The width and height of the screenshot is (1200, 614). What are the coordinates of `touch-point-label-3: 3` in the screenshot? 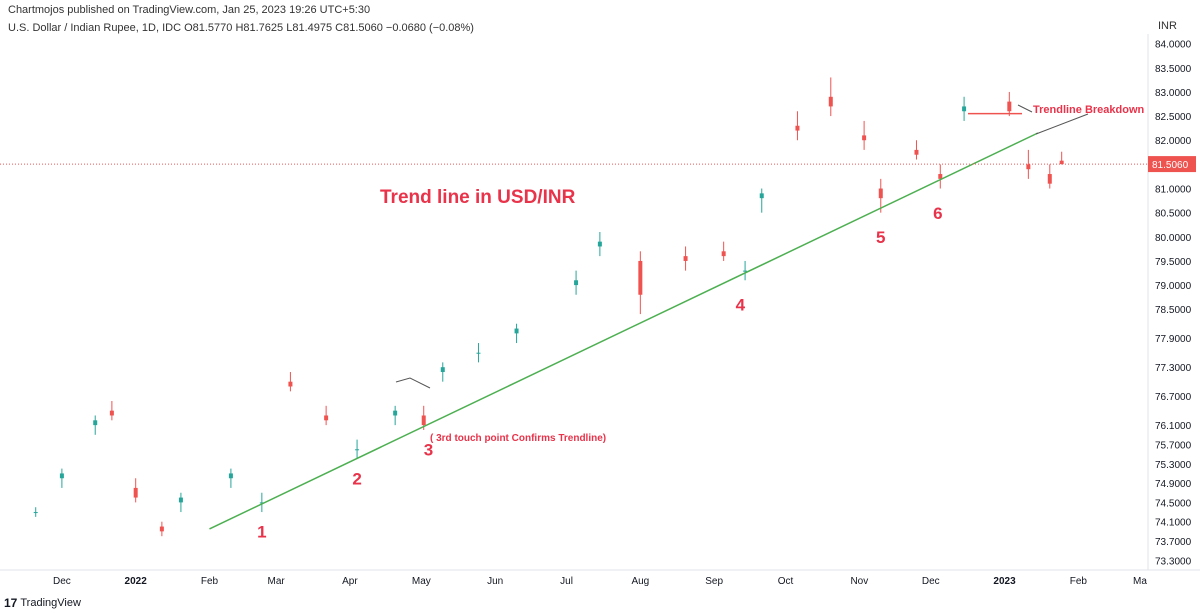 It's located at (428, 450).